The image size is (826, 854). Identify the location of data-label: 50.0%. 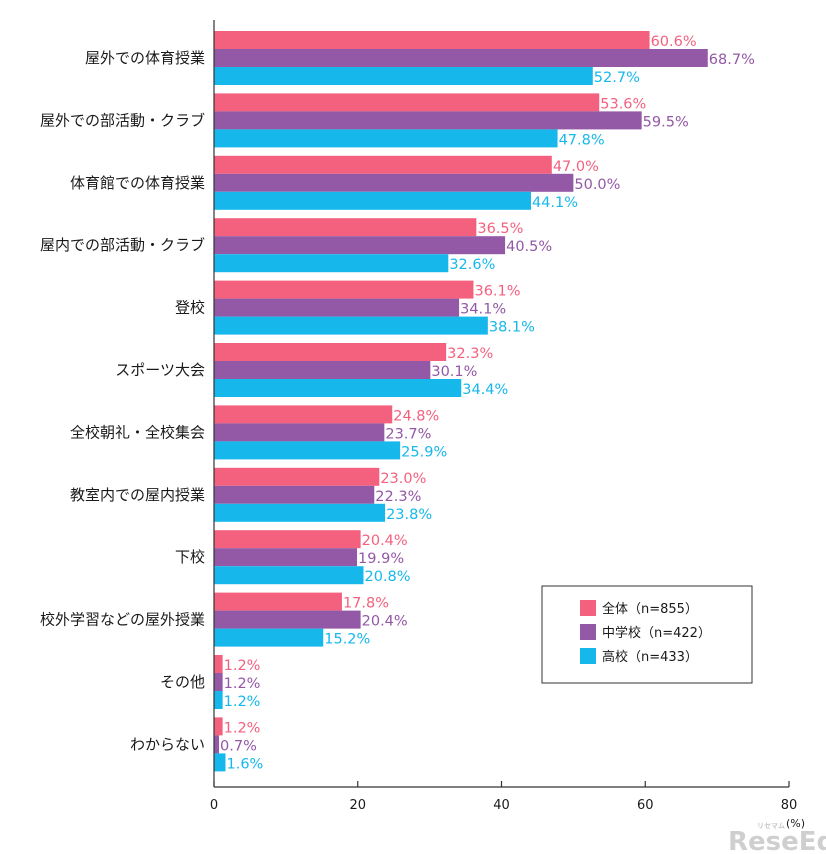
(597, 185).